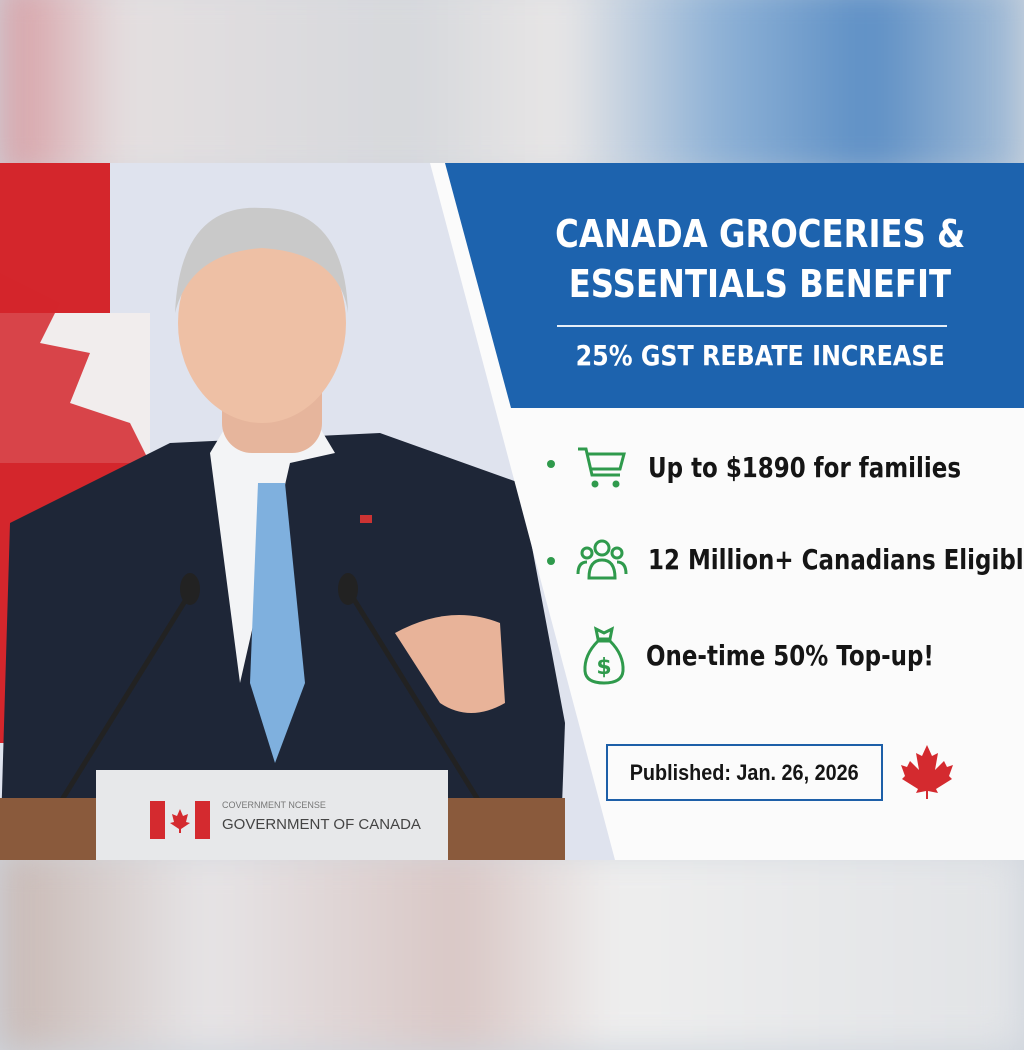  Describe the element at coordinates (760, 284) in the screenshot. I see `title-line-2: ESSENTIALS BENEFIT` at that location.